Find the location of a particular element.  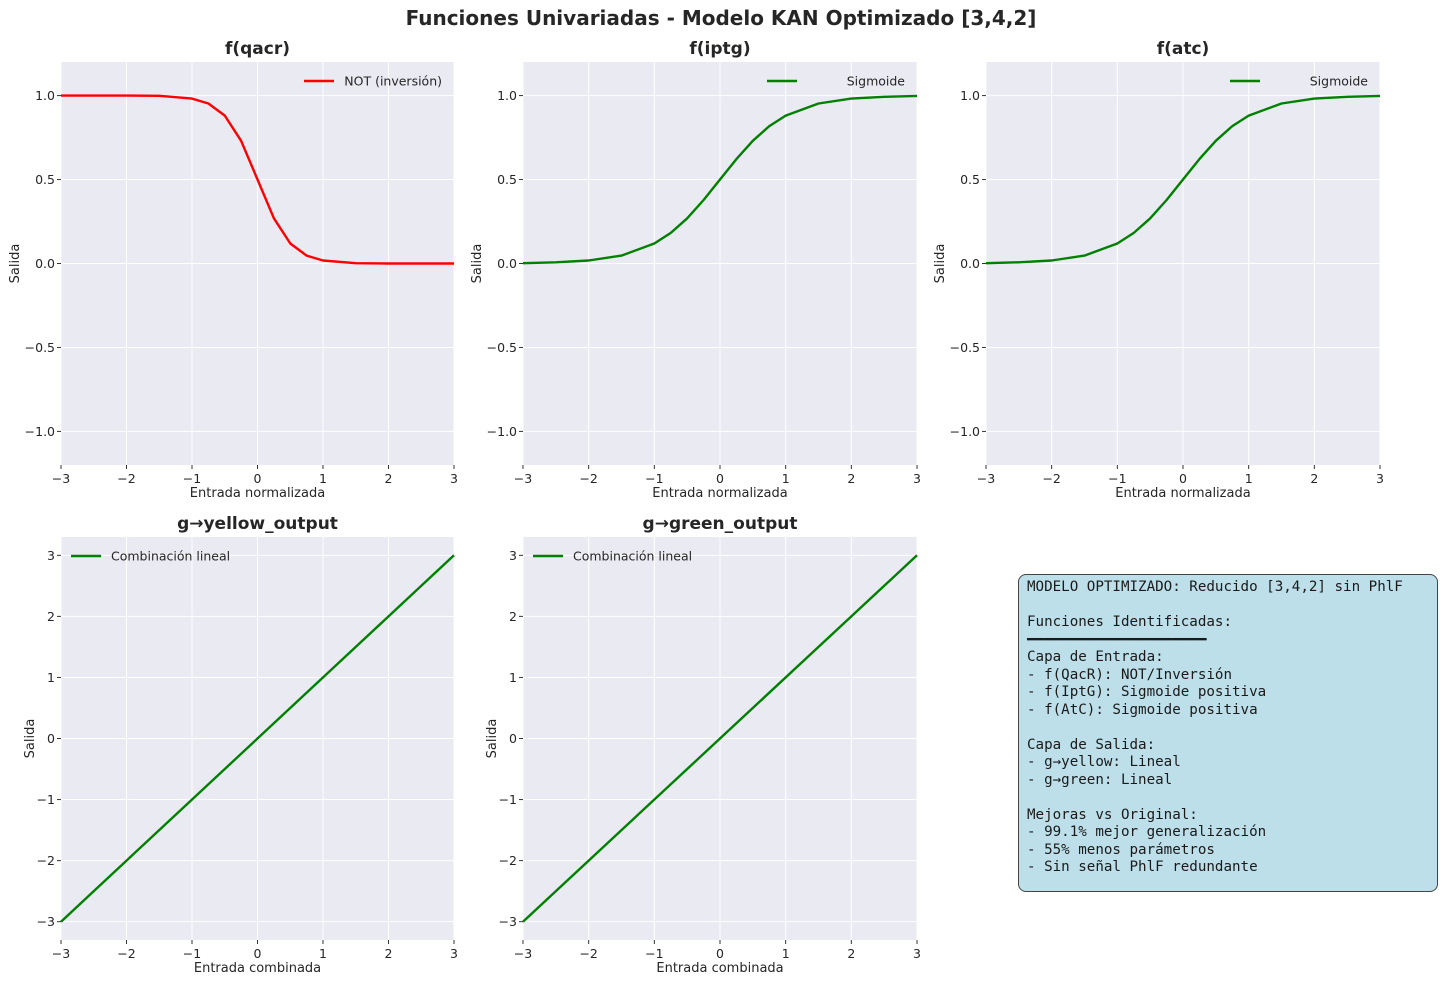

info-line: Mejoras vs Original: is located at coordinates (1112, 814).